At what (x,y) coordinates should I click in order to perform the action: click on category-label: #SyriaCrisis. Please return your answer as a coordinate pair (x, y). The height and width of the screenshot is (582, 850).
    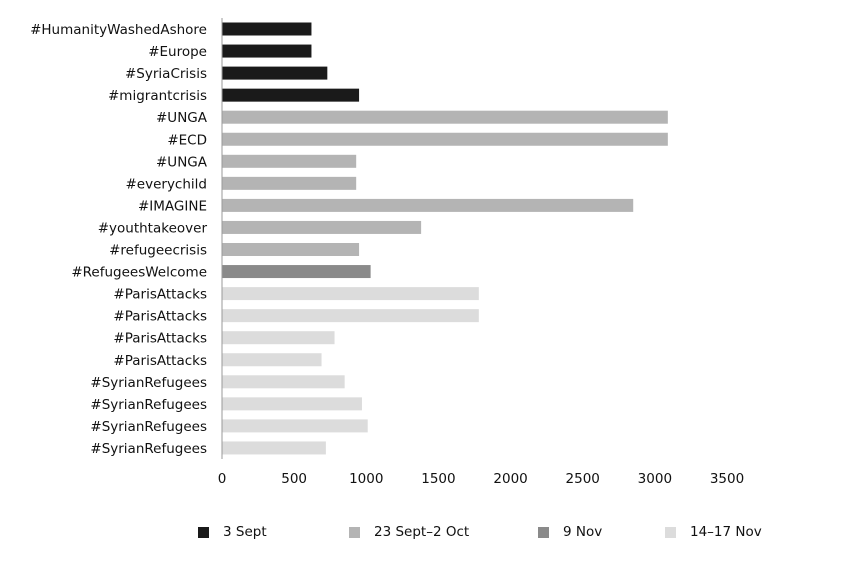
    Looking at the image, I should click on (166, 74).